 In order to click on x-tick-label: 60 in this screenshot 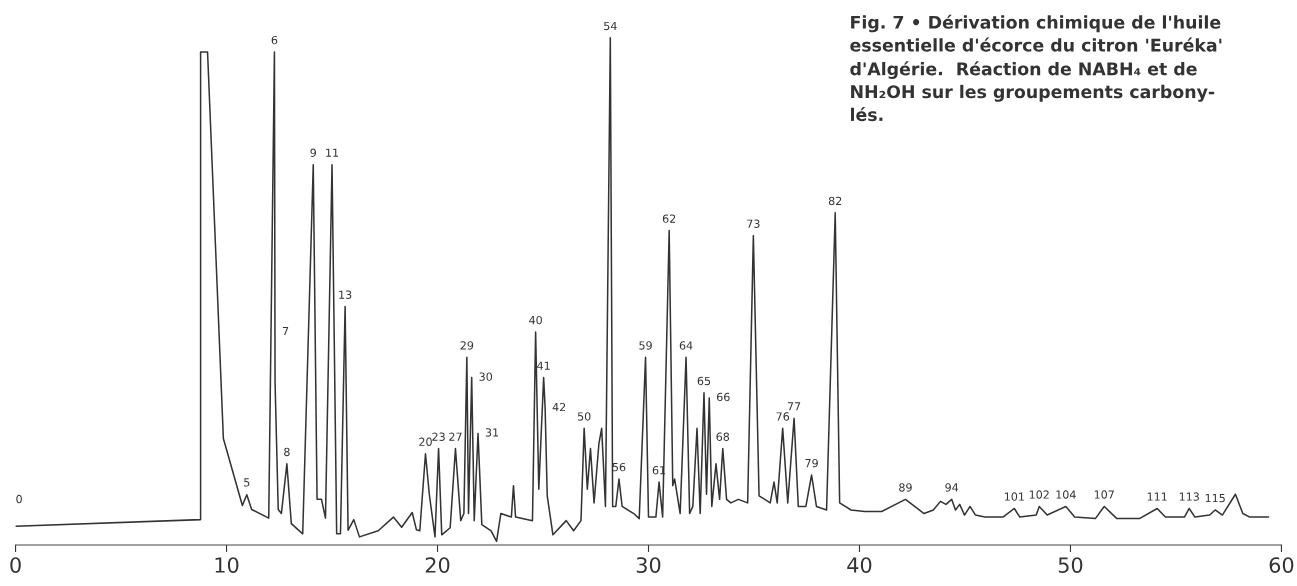, I will do `click(1281, 565)`.